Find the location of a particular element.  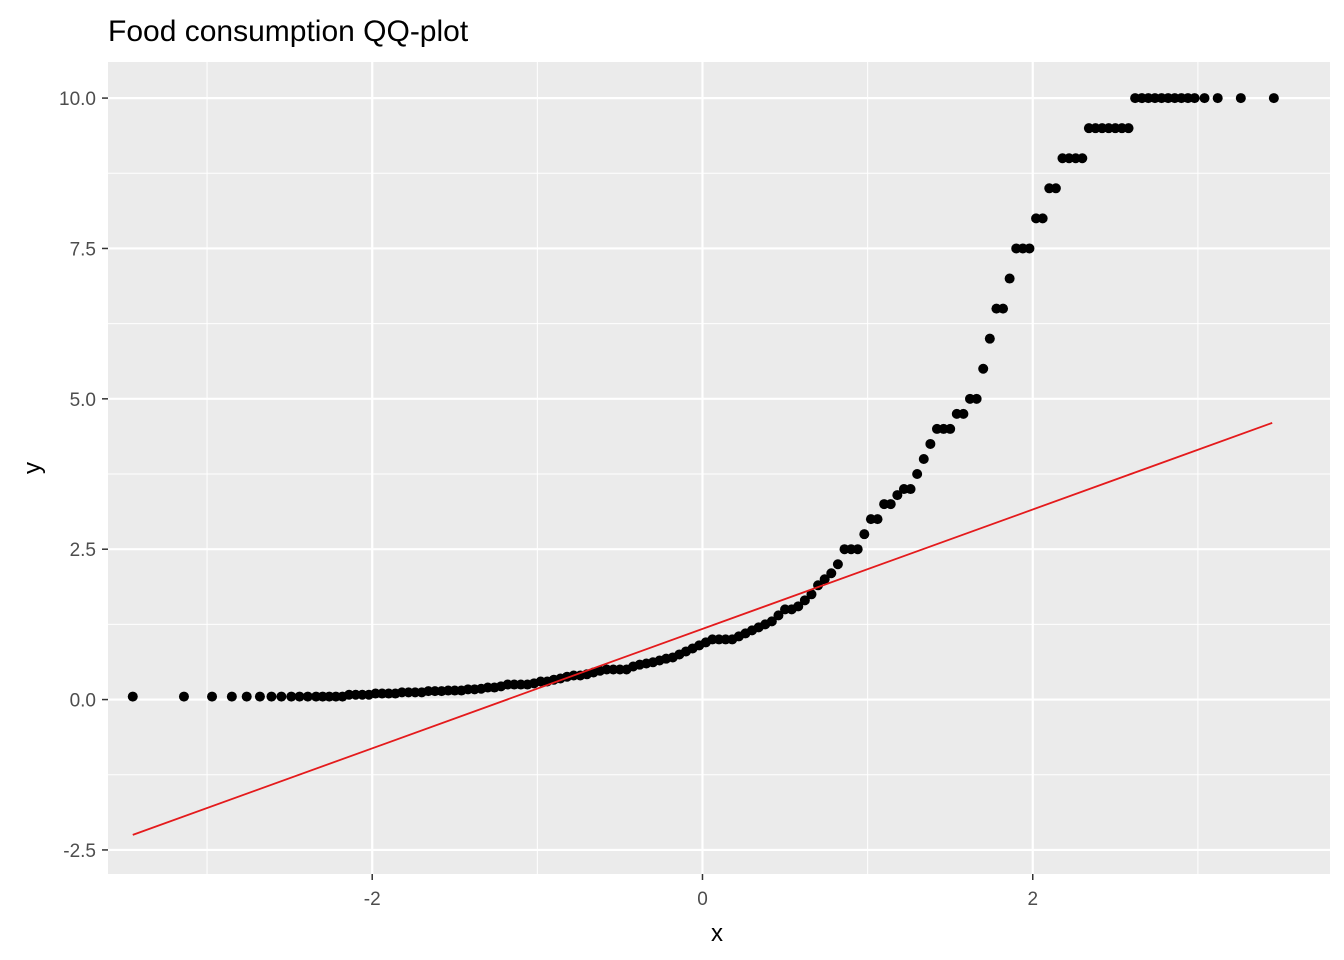

y-axis-title: y is located at coordinates (32, 468).